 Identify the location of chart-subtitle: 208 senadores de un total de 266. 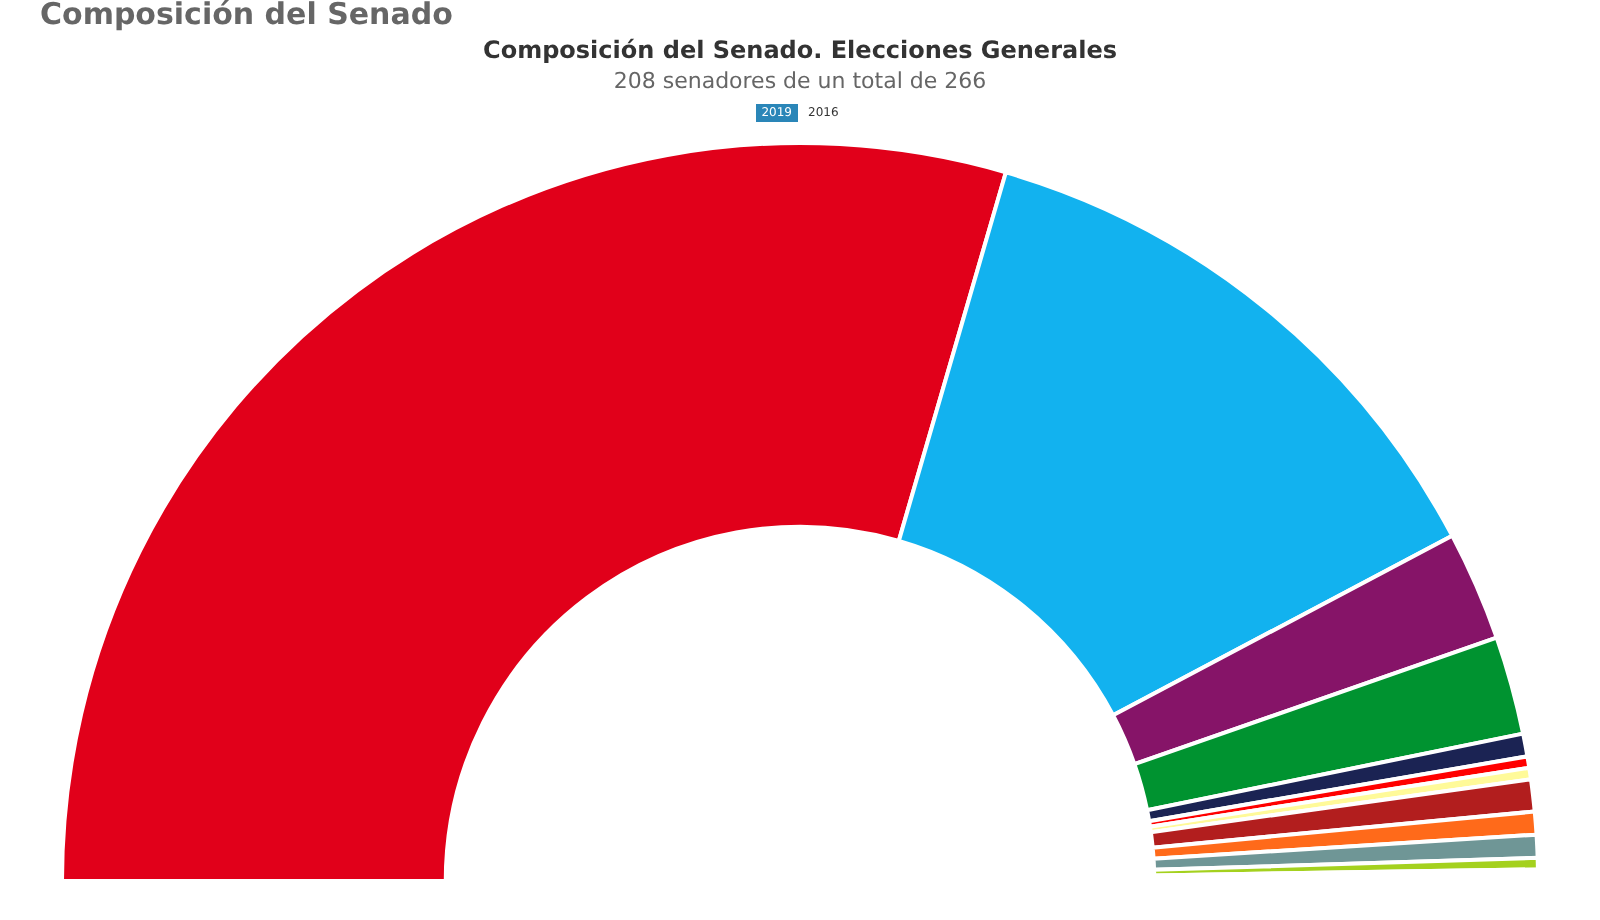
(800, 81).